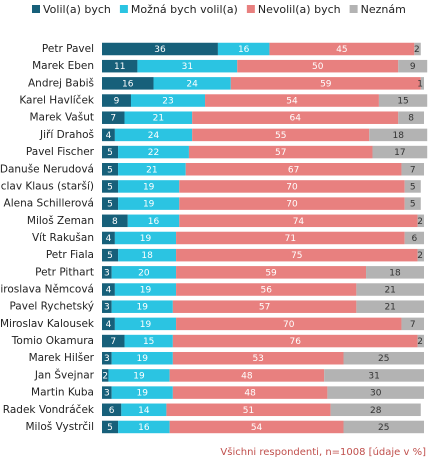  What do you see at coordinates (62, 358) in the screenshot?
I see `category-label: Marek Hilšer` at bounding box center [62, 358].